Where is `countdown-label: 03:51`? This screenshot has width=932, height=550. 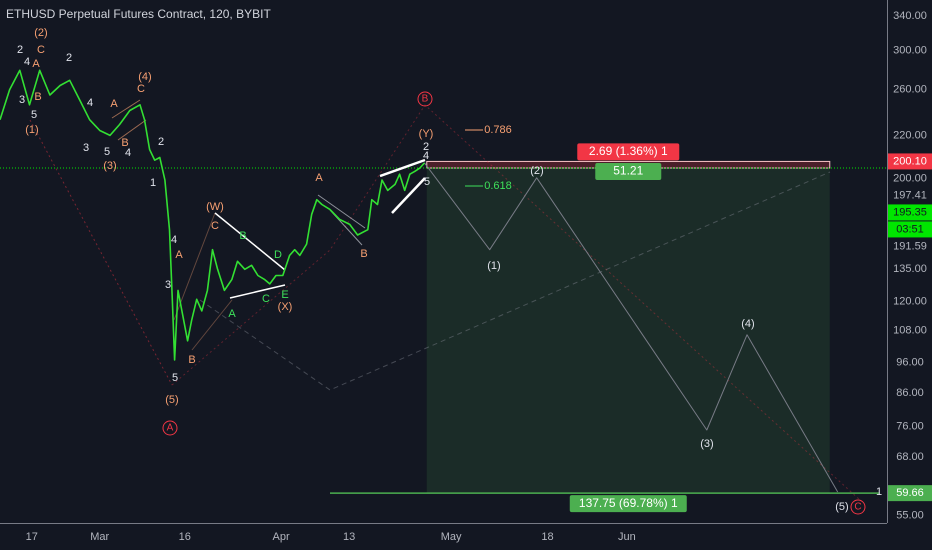 countdown-label: 03:51 is located at coordinates (910, 229).